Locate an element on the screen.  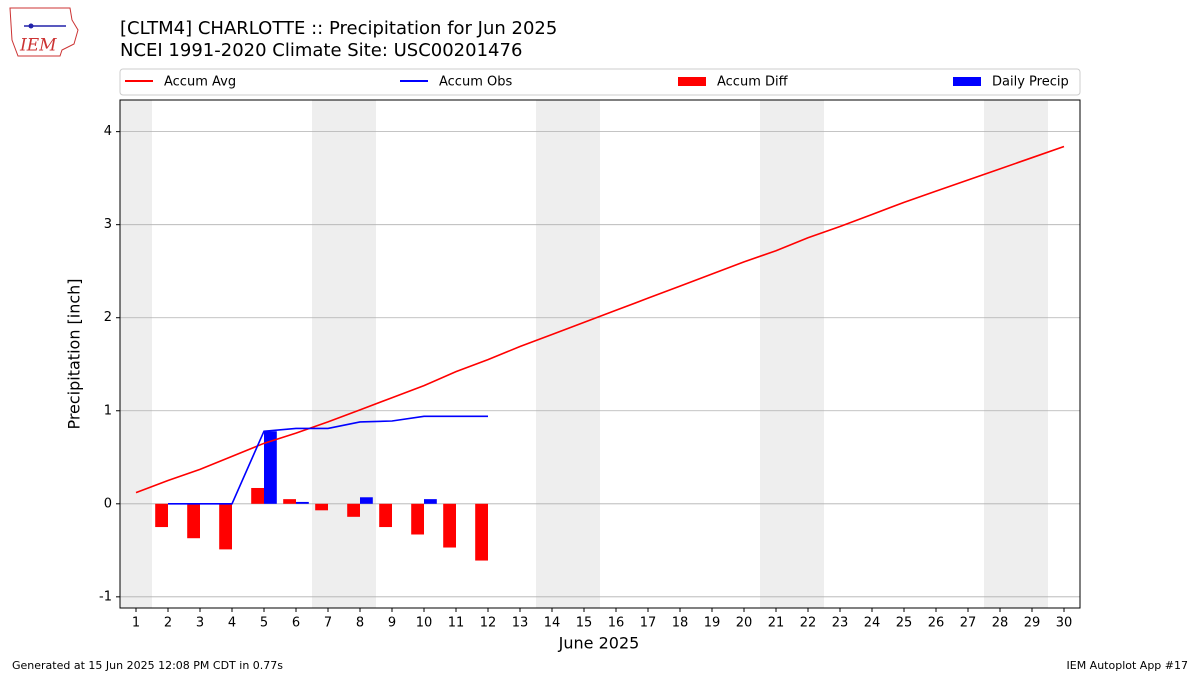
legend-label: Accum Diff is located at coordinates (753, 82).